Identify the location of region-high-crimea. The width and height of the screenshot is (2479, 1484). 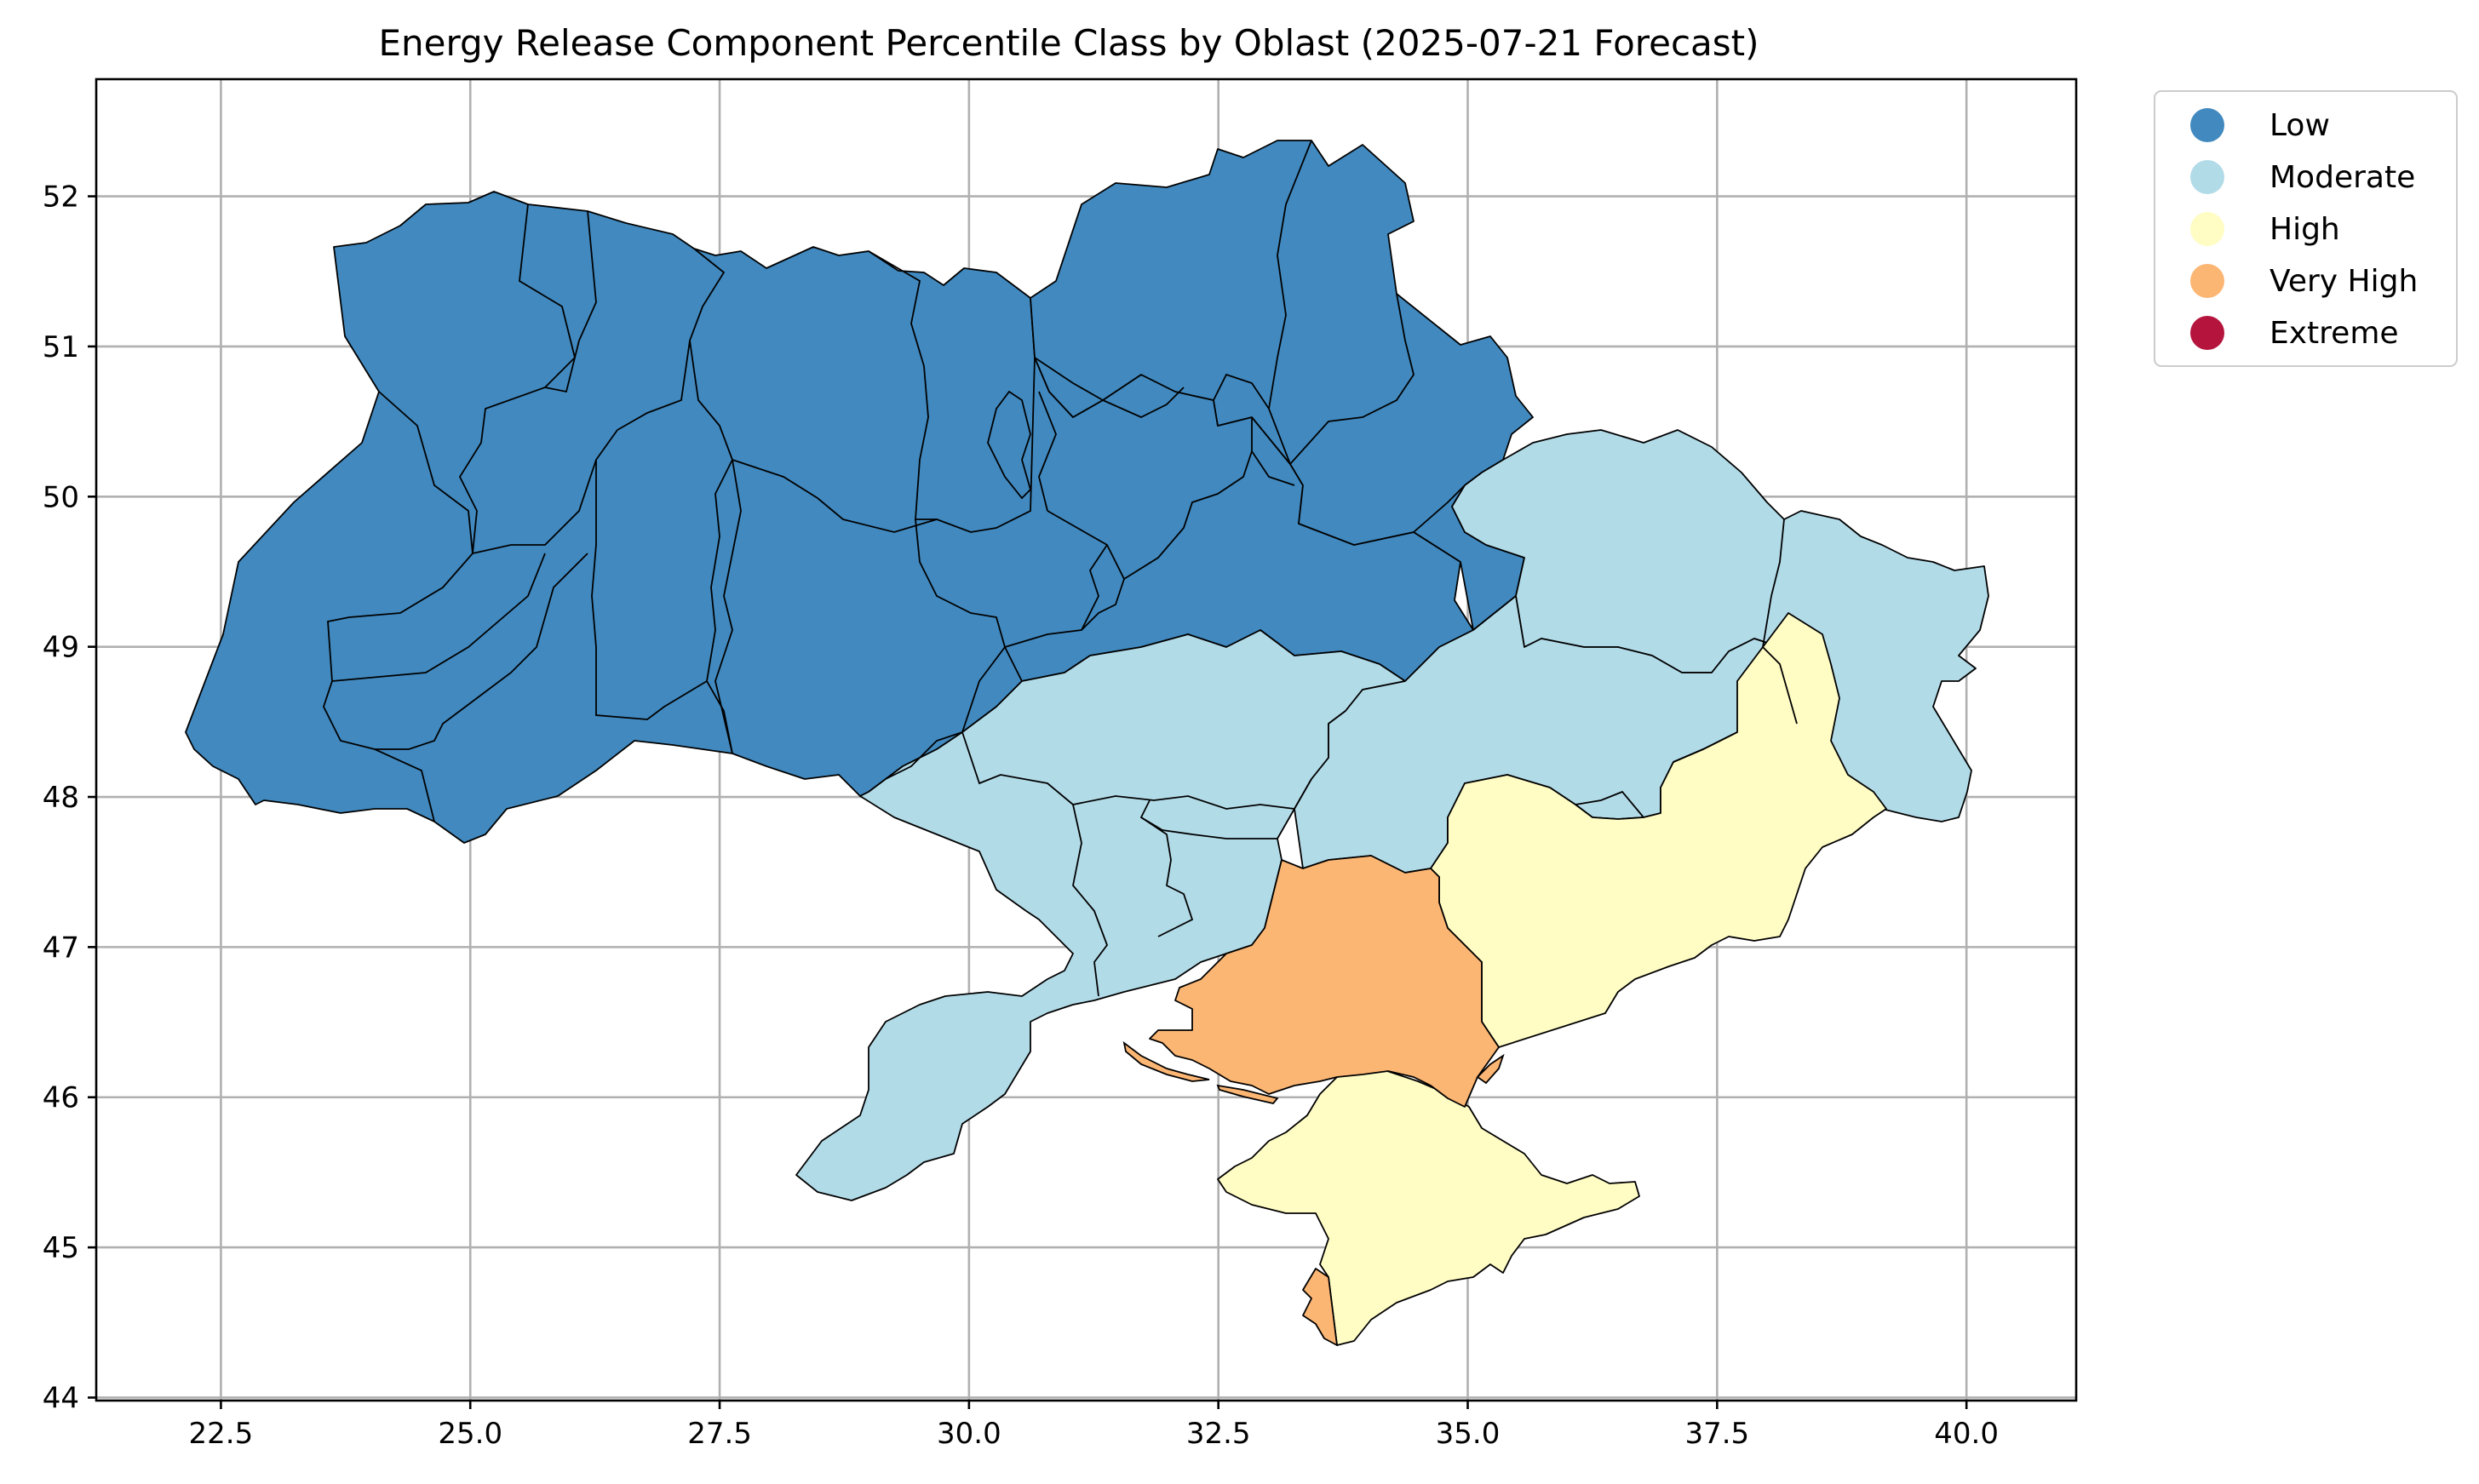
(1428, 1207).